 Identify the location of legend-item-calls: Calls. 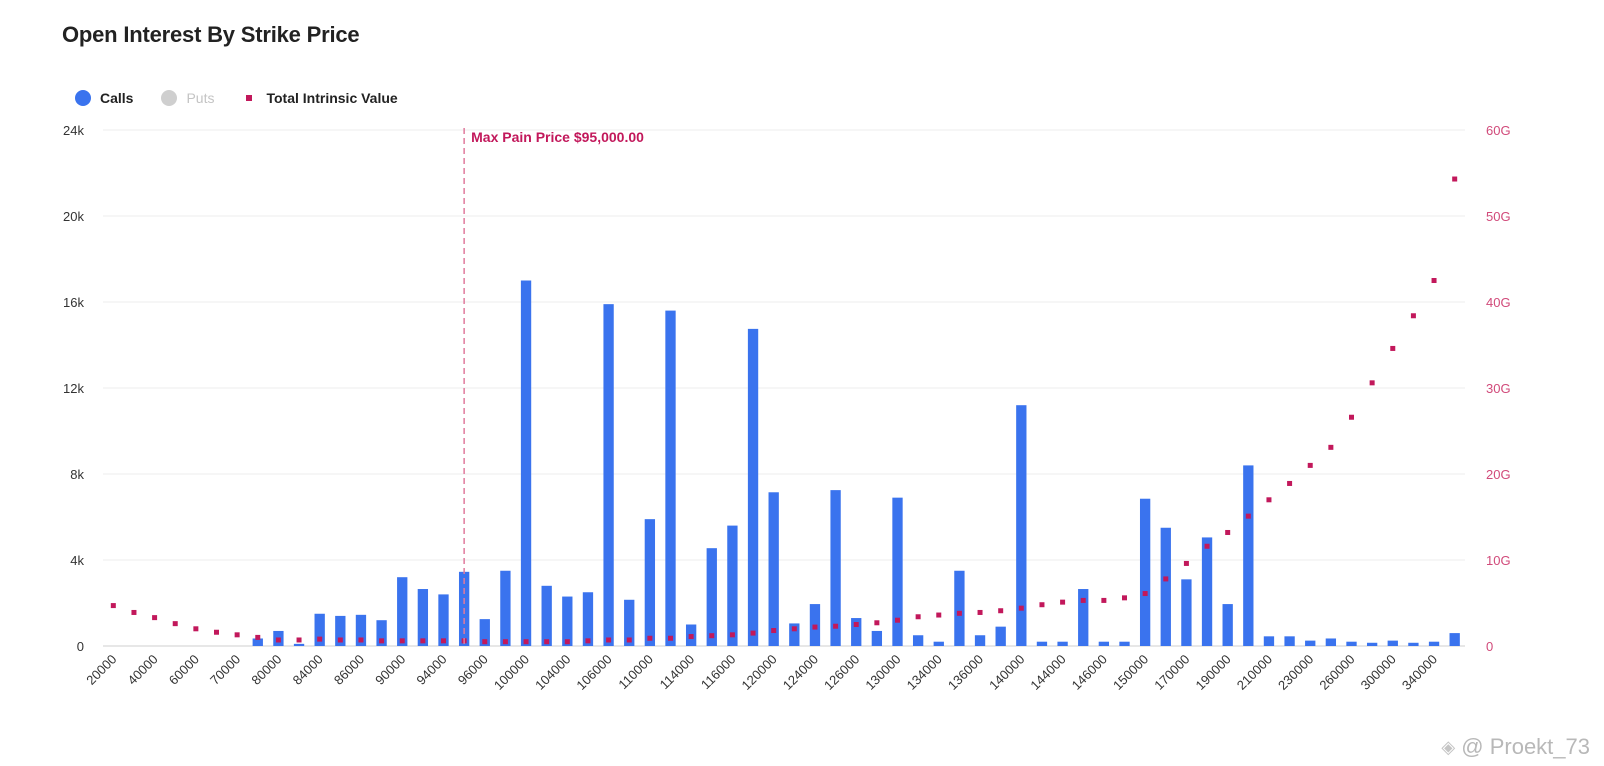
(104, 98).